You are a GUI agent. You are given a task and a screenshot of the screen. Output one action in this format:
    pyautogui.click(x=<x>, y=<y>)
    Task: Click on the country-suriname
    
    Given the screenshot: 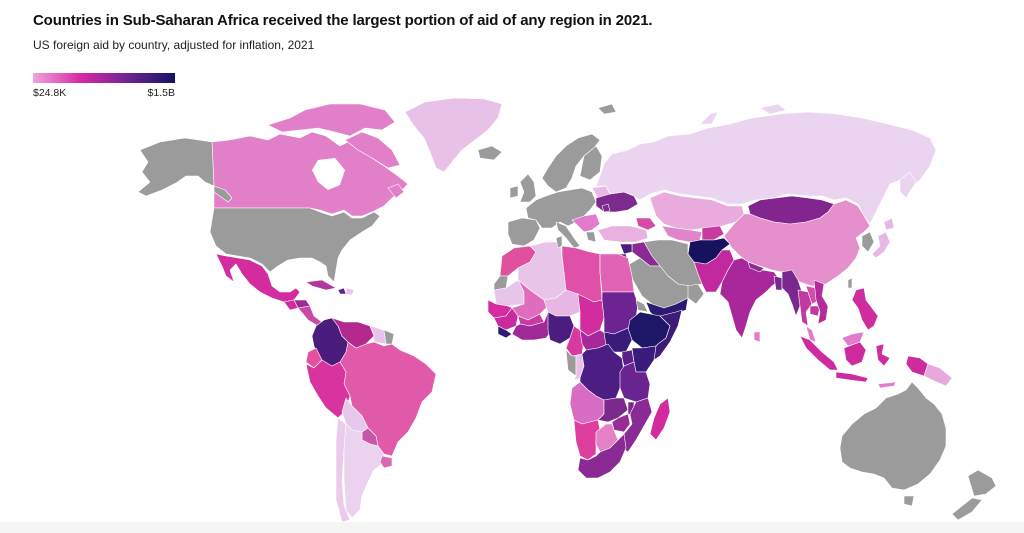 What is the action you would take?
    pyautogui.click(x=389, y=337)
    